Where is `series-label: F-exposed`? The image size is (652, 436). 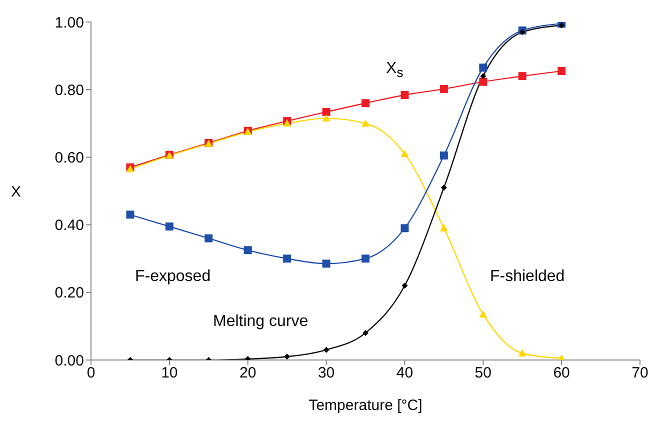 series-label: F-exposed is located at coordinates (173, 277).